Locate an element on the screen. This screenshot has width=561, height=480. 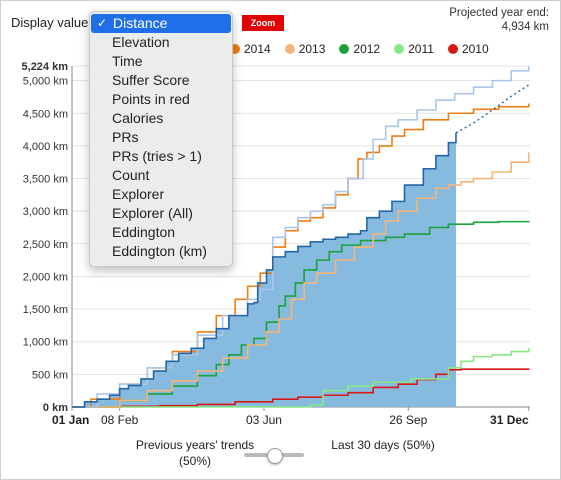
y-tick-label: 1,000 km is located at coordinates (45, 343).